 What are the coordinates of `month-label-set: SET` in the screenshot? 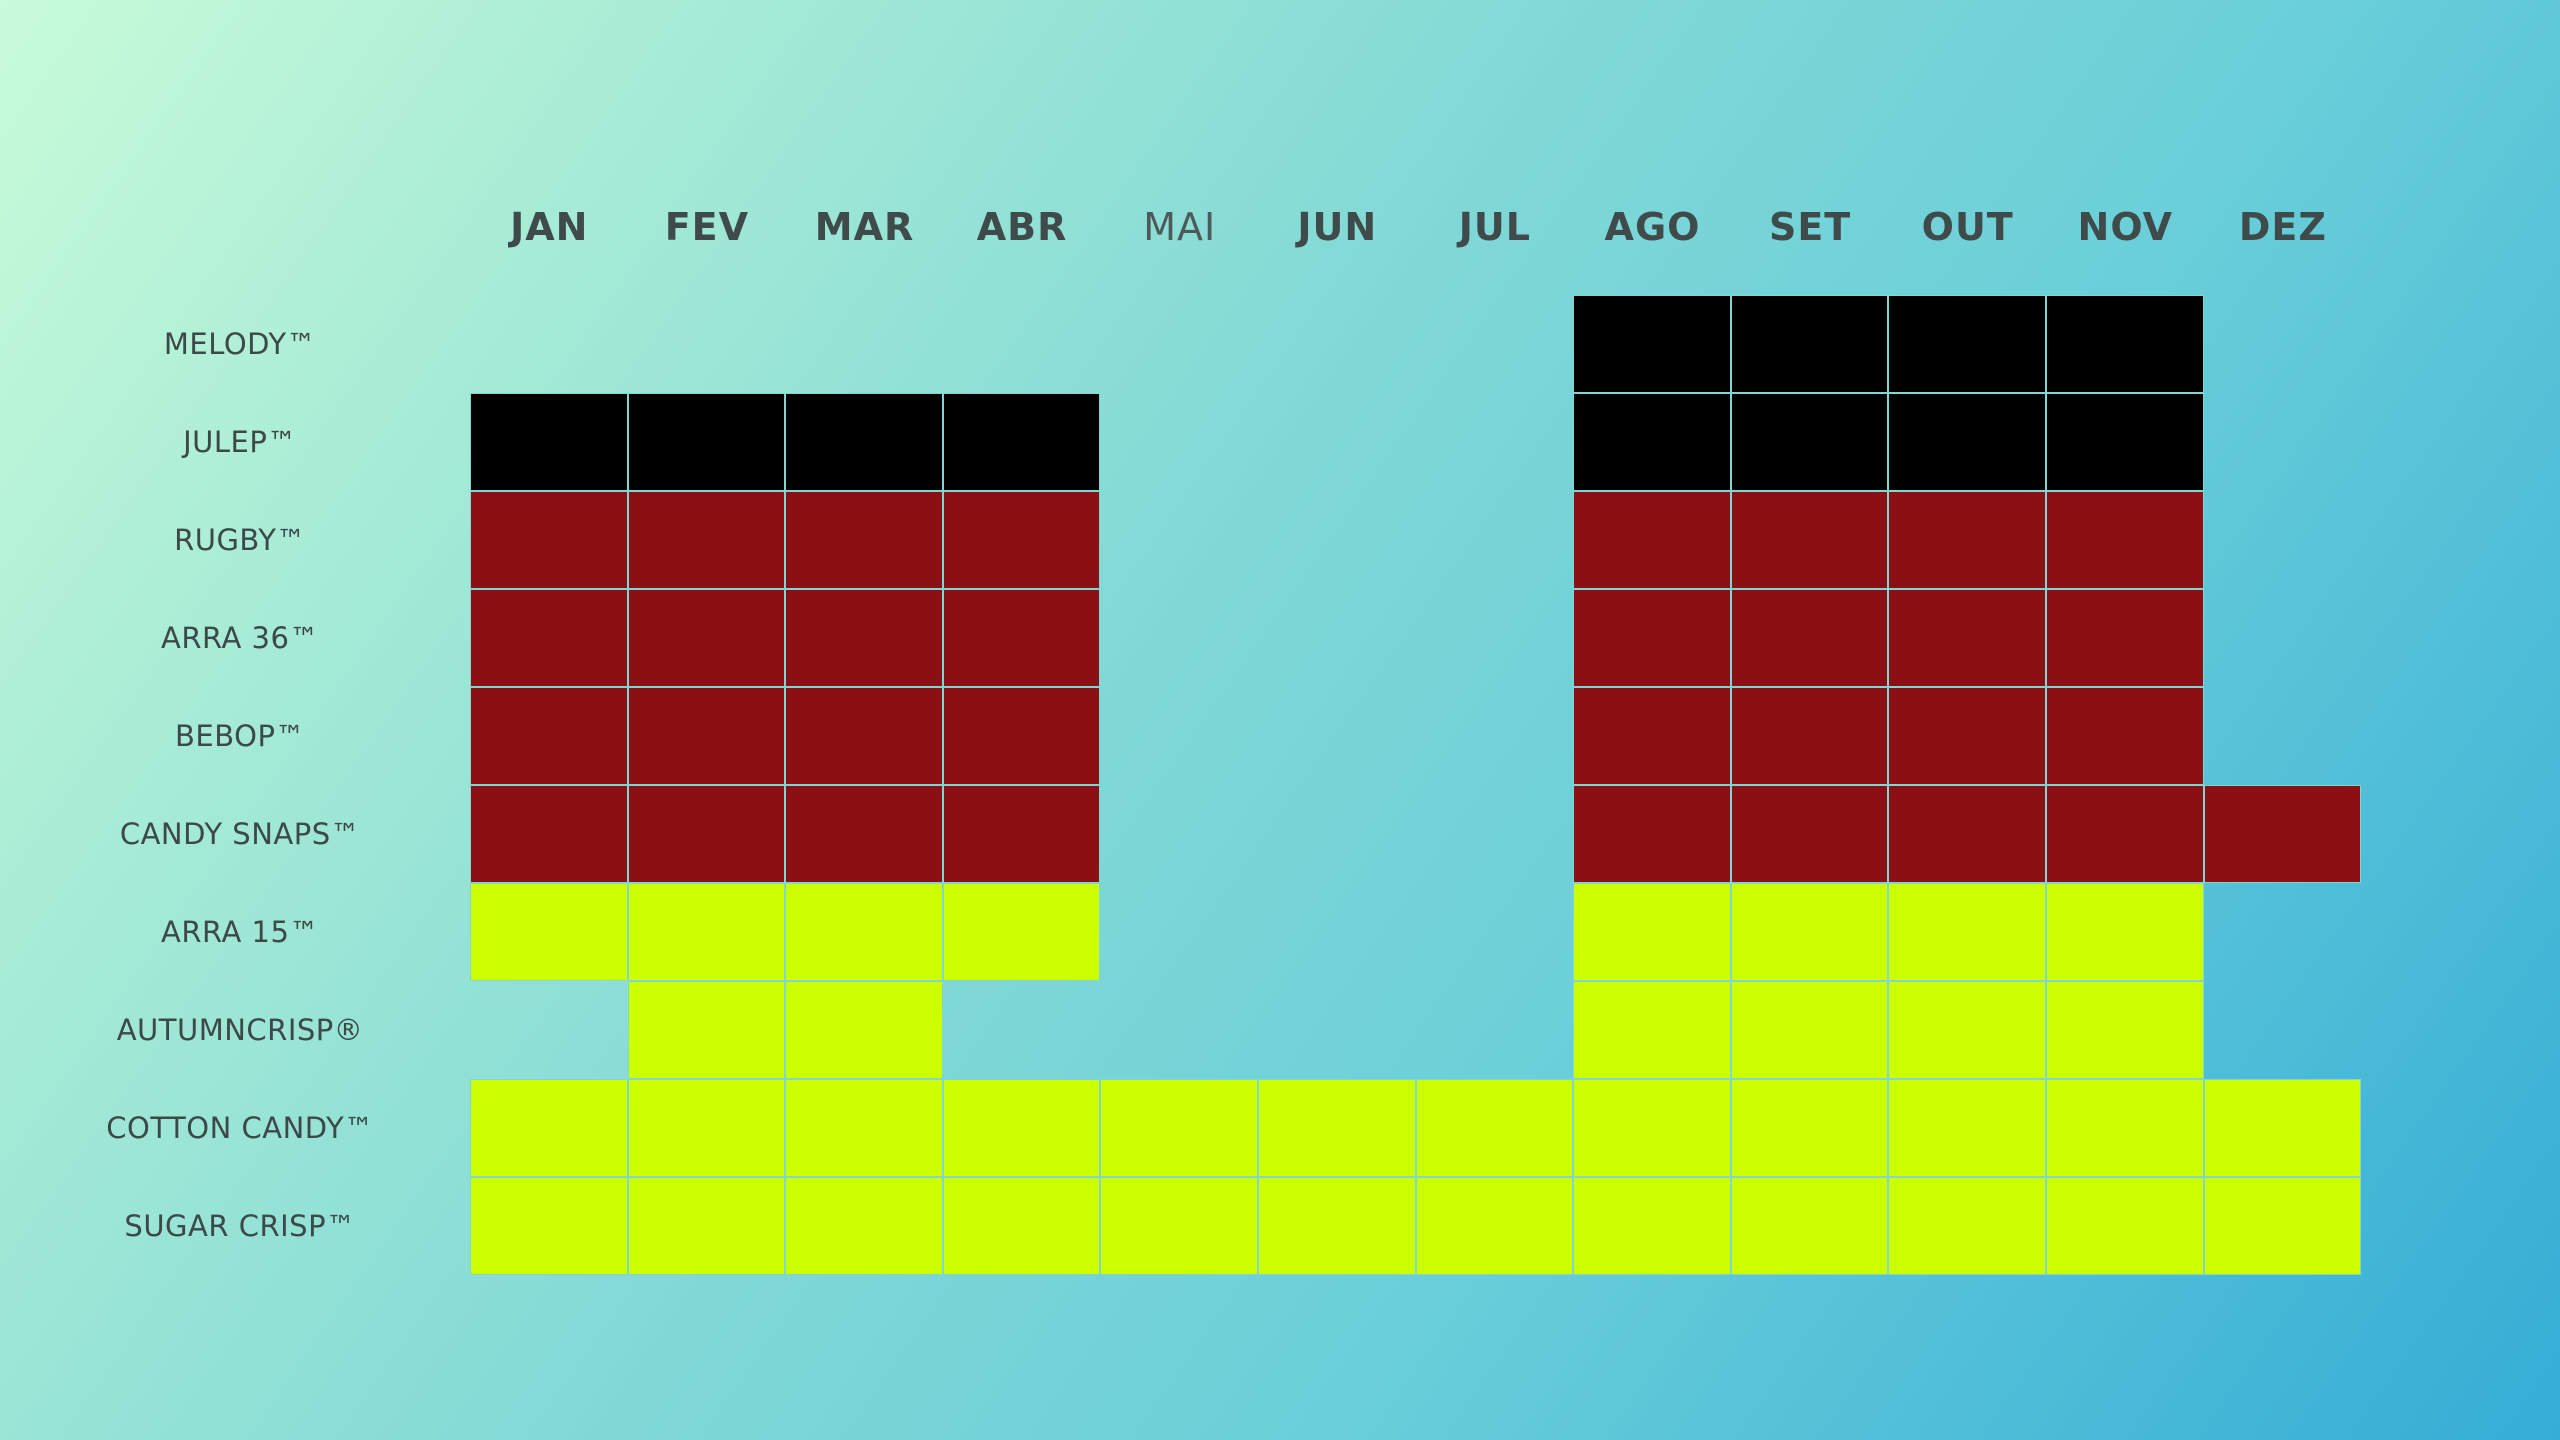 It's located at (1810, 227).